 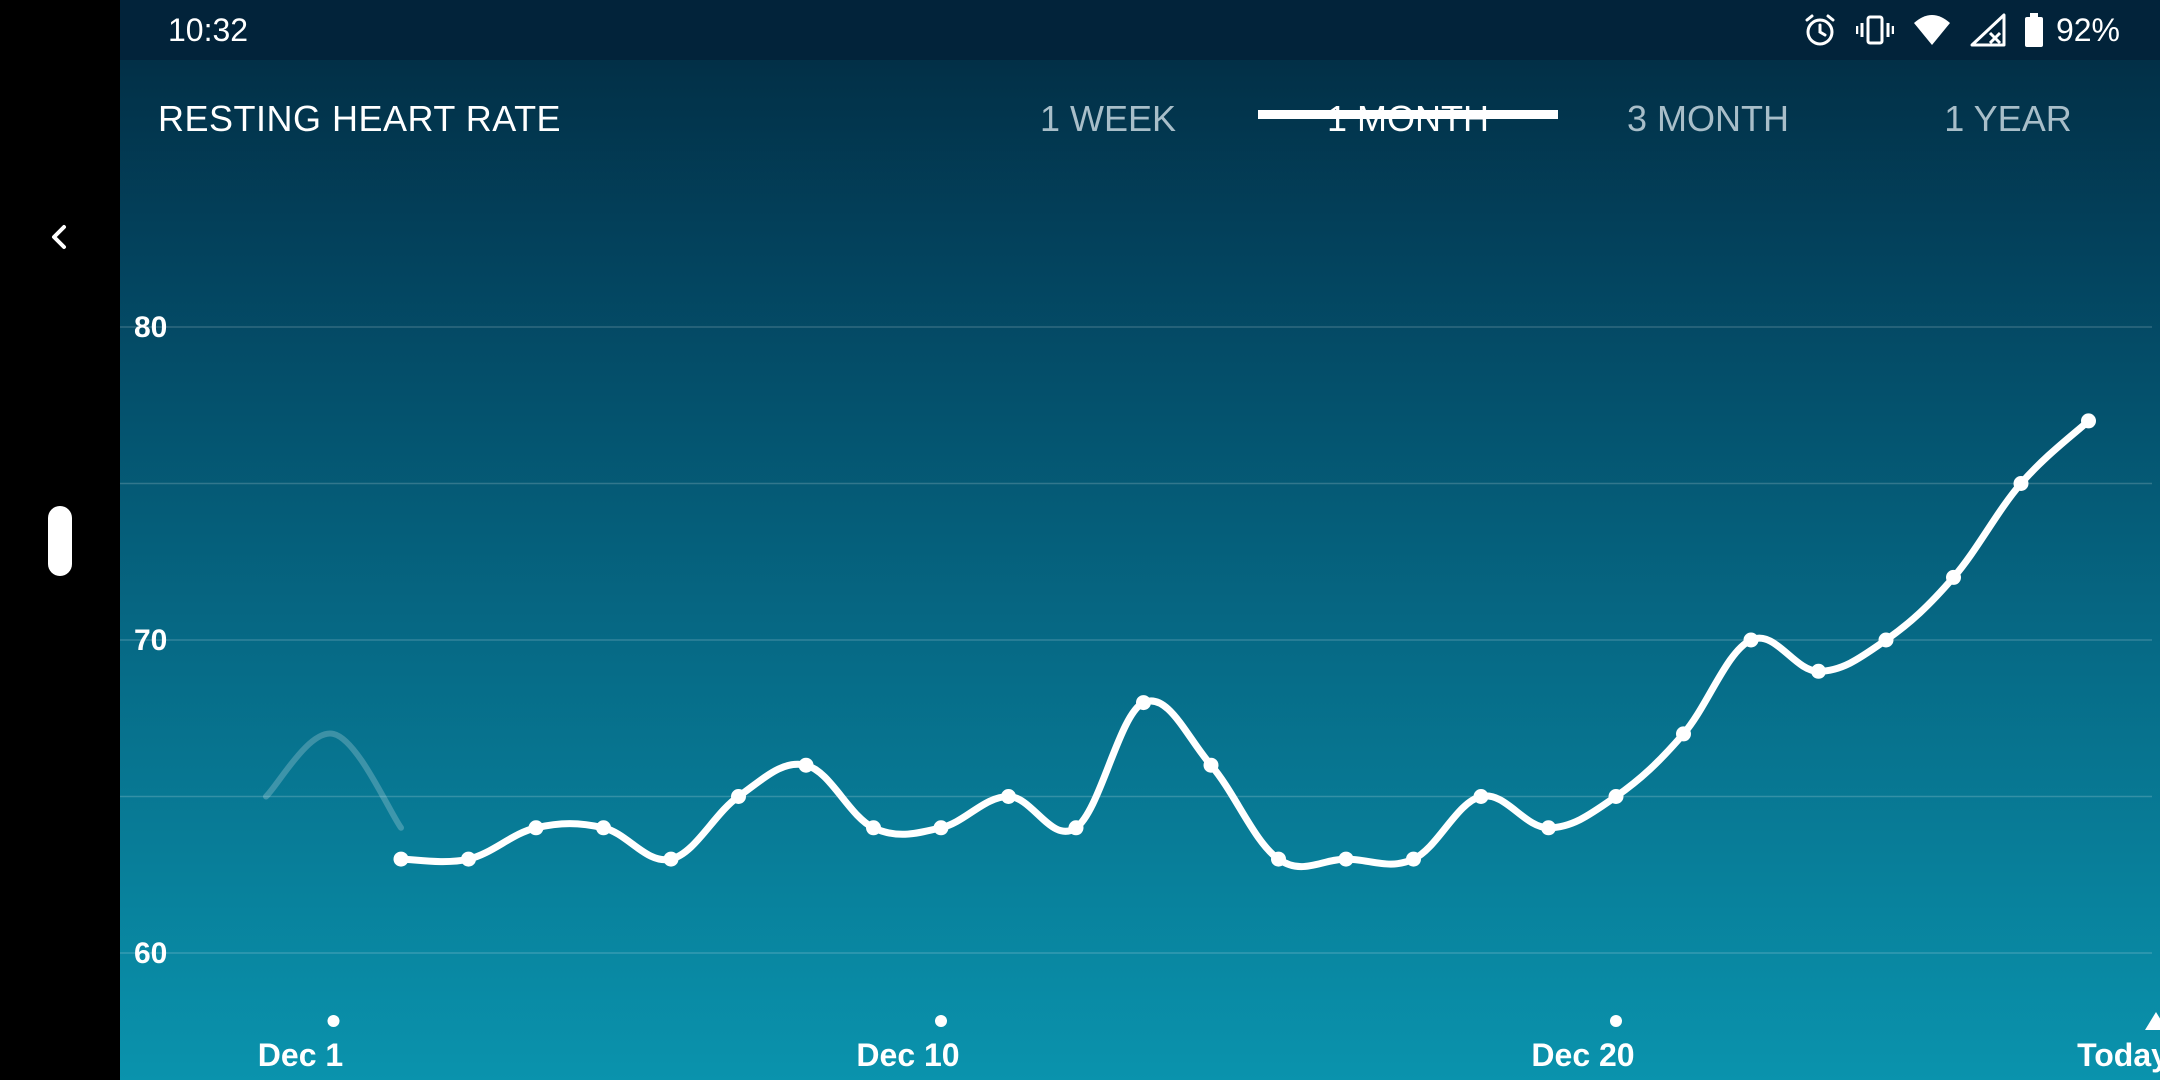 What do you see at coordinates (1209, 1042) in the screenshot?
I see `x-axis-ticks: Dec 1 Dec 10 Dec 20 Today` at bounding box center [1209, 1042].